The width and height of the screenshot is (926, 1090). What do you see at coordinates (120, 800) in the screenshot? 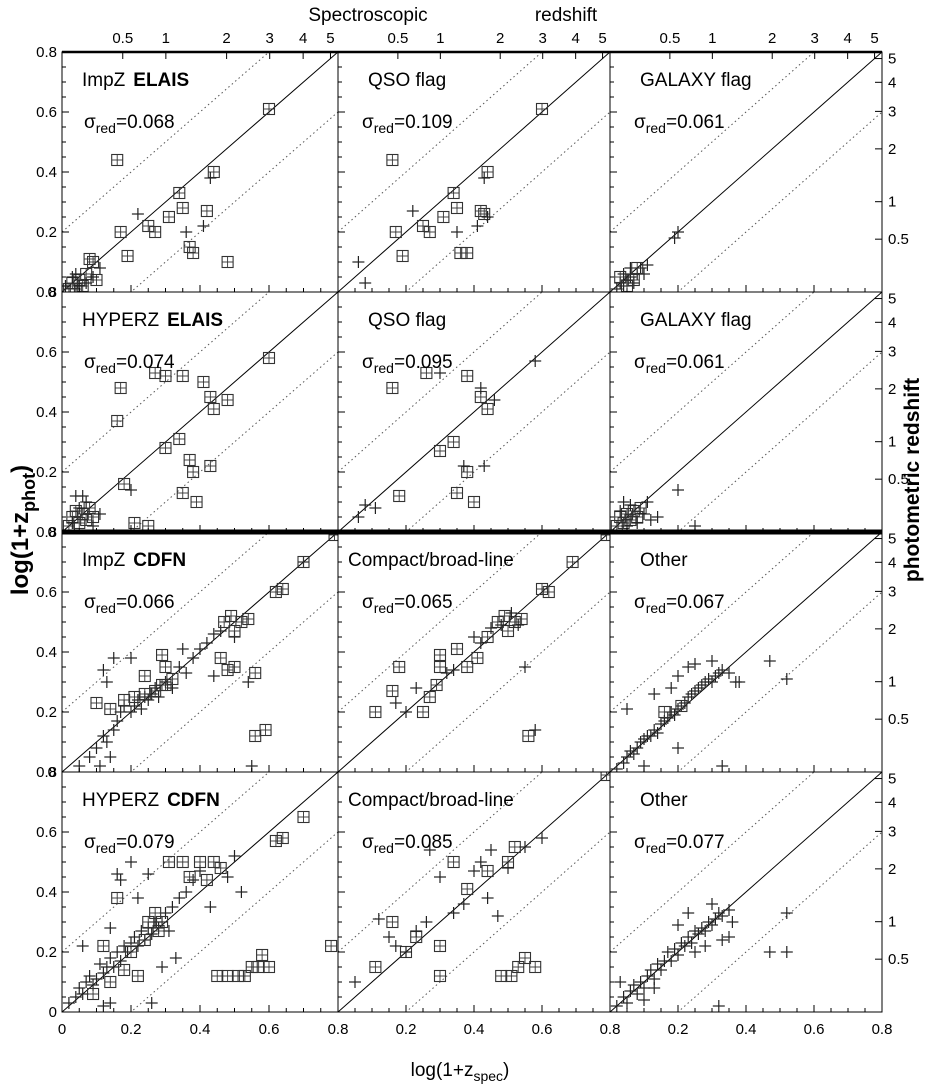
I see `panel-title-main: HYPERZ` at bounding box center [120, 800].